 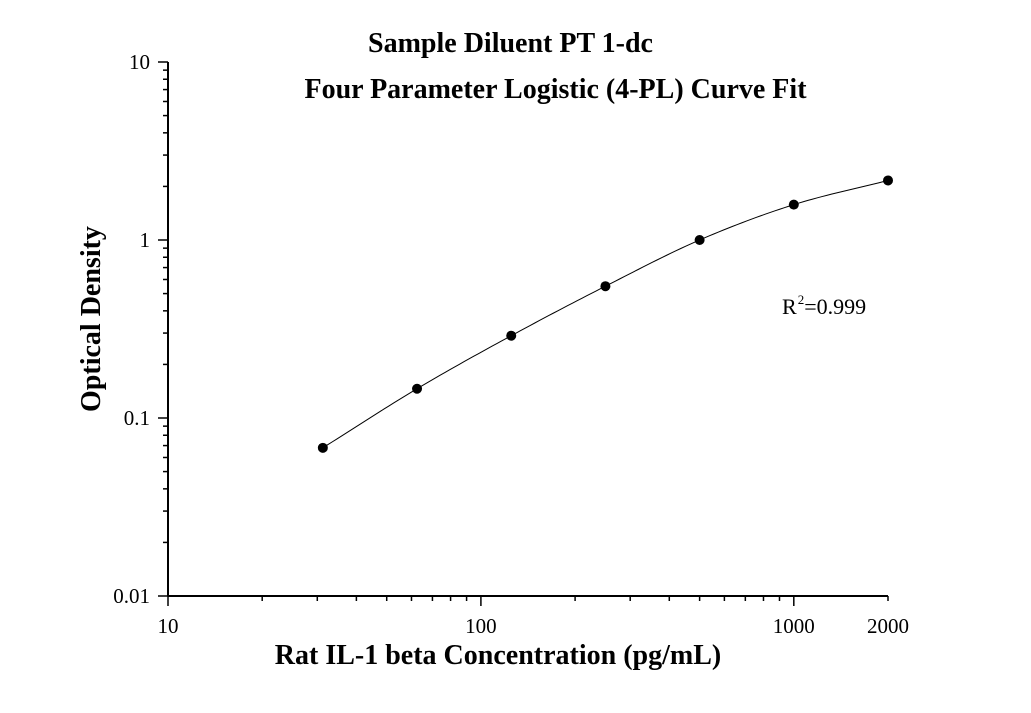 I want to click on chart-title: Sample Diluent PT 1-dc, so click(x=510, y=43).